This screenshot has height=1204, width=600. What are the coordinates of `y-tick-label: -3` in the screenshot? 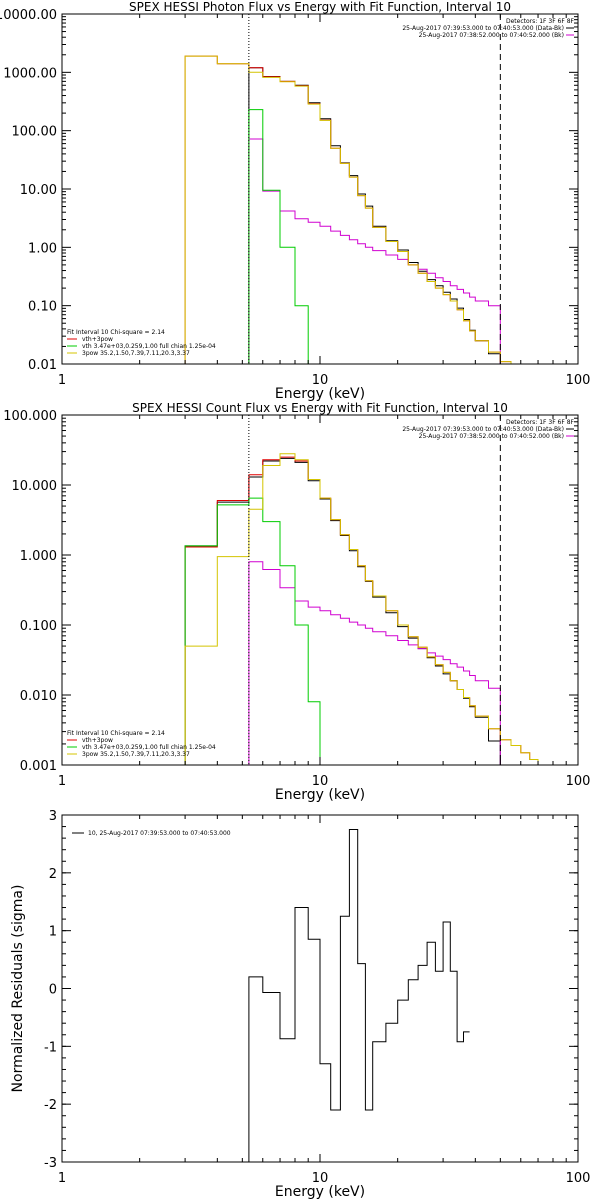 It's located at (50, 1163).